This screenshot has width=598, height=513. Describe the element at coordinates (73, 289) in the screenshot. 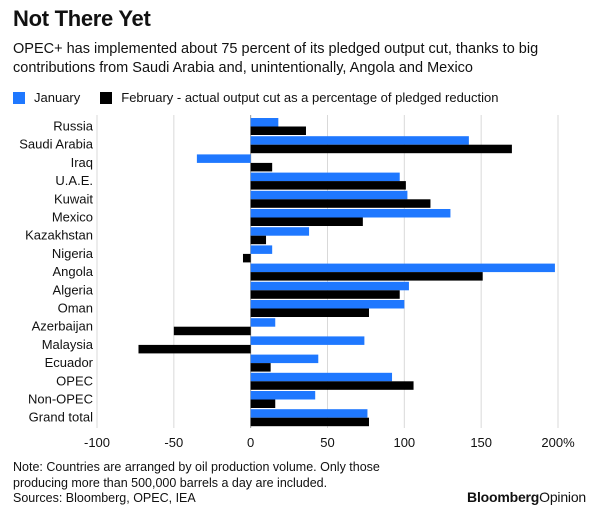

I see `category-label-algeria: Algeria` at that location.